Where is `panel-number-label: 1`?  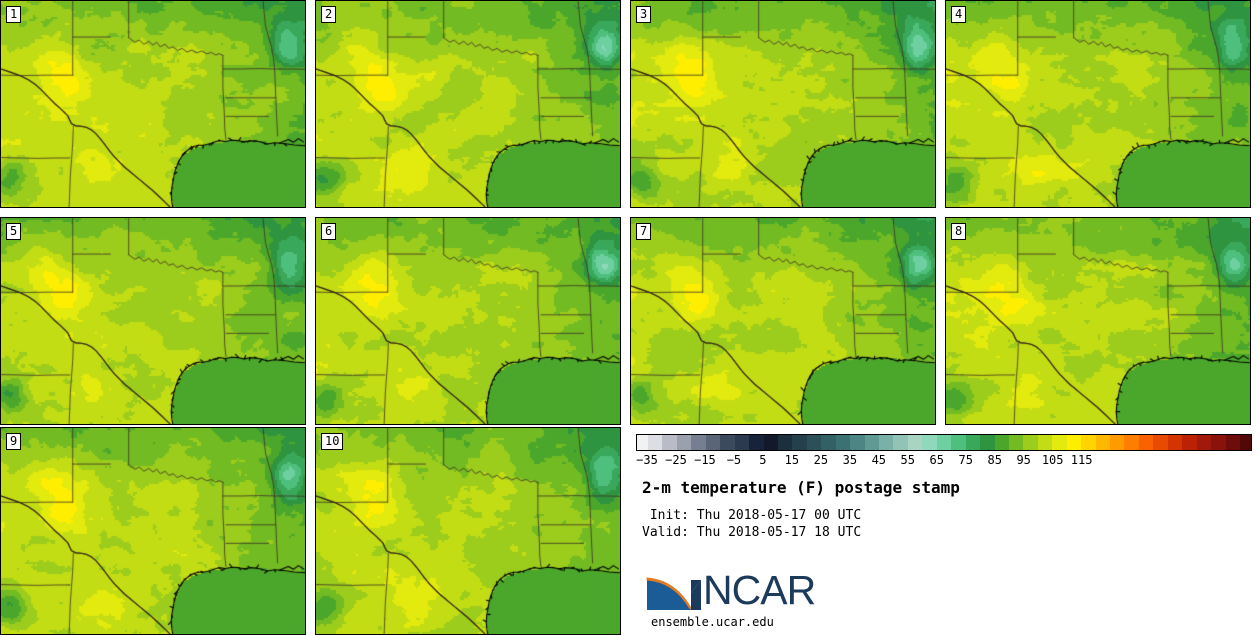
panel-number-label: 1 is located at coordinates (14, 14).